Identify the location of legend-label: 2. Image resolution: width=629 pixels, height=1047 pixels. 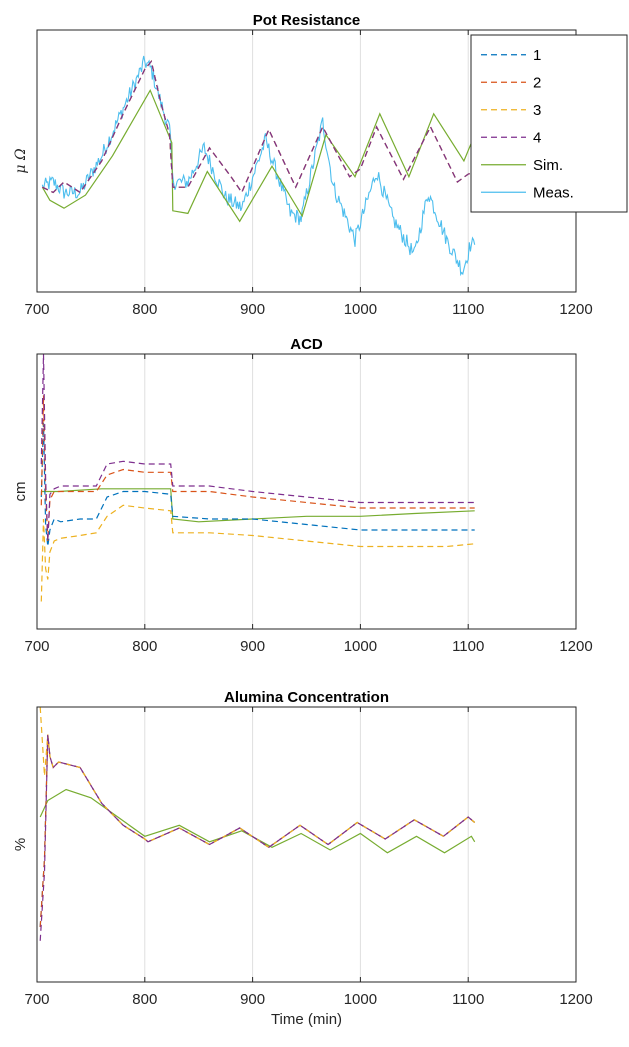
(537, 82).